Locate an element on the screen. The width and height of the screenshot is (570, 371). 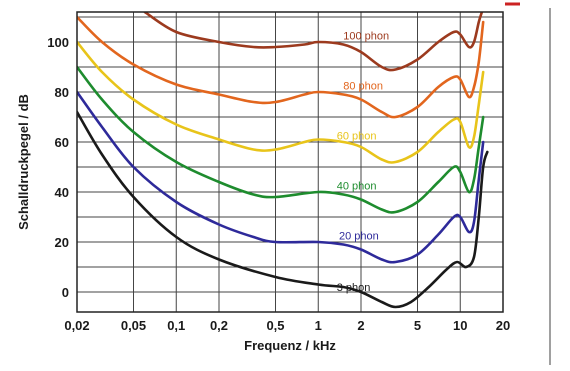
series-label: 60 phon is located at coordinates (357, 137).